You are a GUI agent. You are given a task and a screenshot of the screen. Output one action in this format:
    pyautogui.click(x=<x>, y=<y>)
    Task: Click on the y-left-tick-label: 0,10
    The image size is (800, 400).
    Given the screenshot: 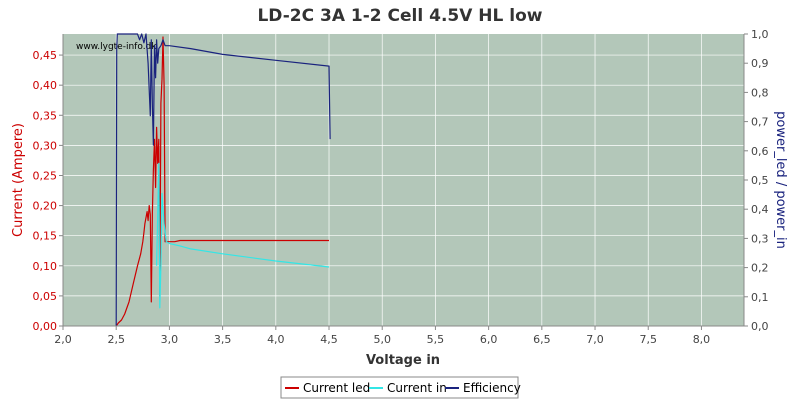 What is the action you would take?
    pyautogui.click(x=45, y=266)
    